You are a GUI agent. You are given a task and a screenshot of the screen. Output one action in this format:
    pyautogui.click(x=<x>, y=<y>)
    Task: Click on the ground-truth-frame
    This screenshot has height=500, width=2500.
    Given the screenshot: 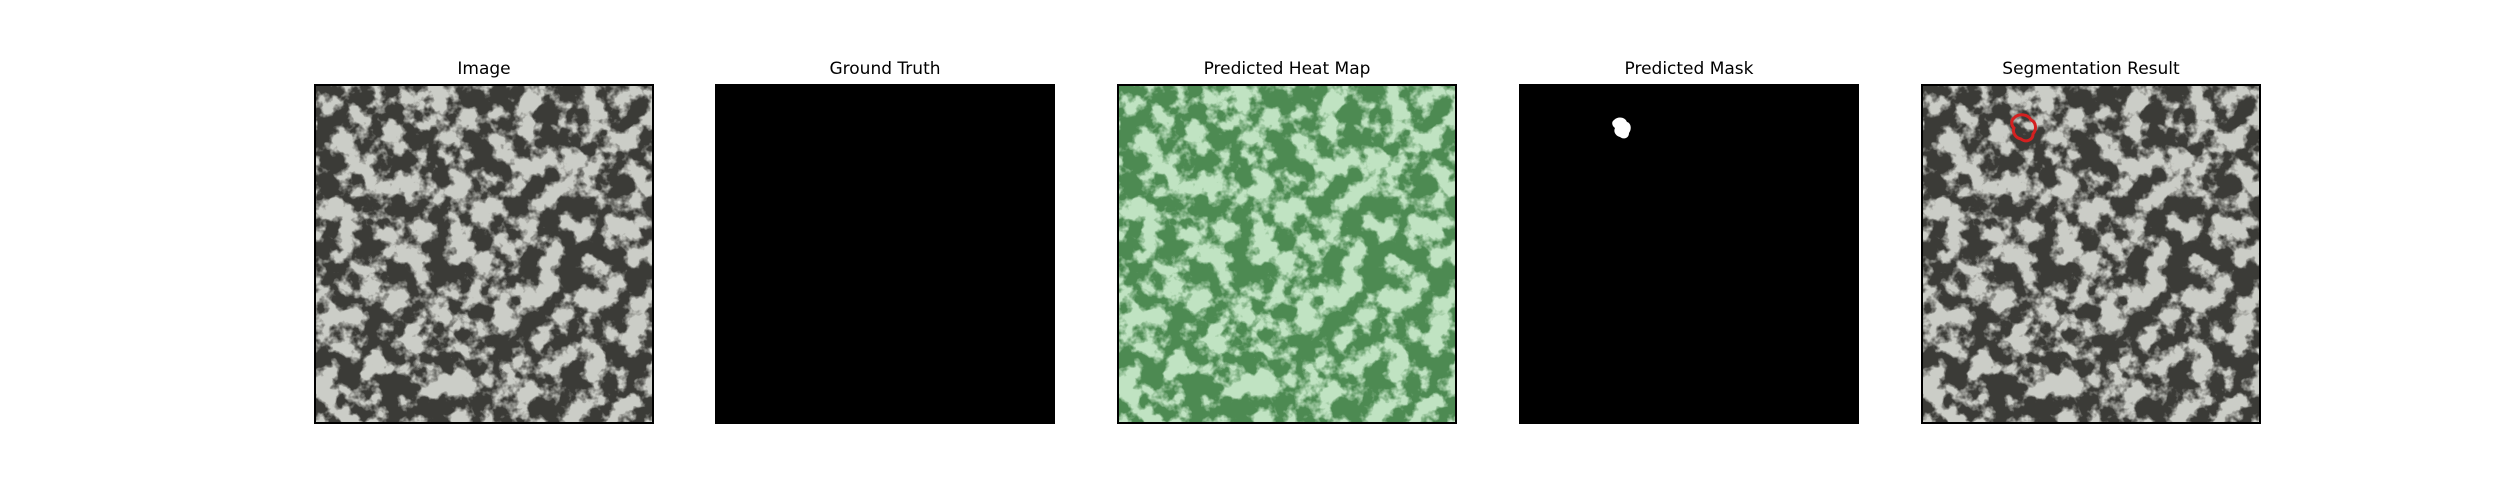 What is the action you would take?
    pyautogui.click(x=885, y=254)
    